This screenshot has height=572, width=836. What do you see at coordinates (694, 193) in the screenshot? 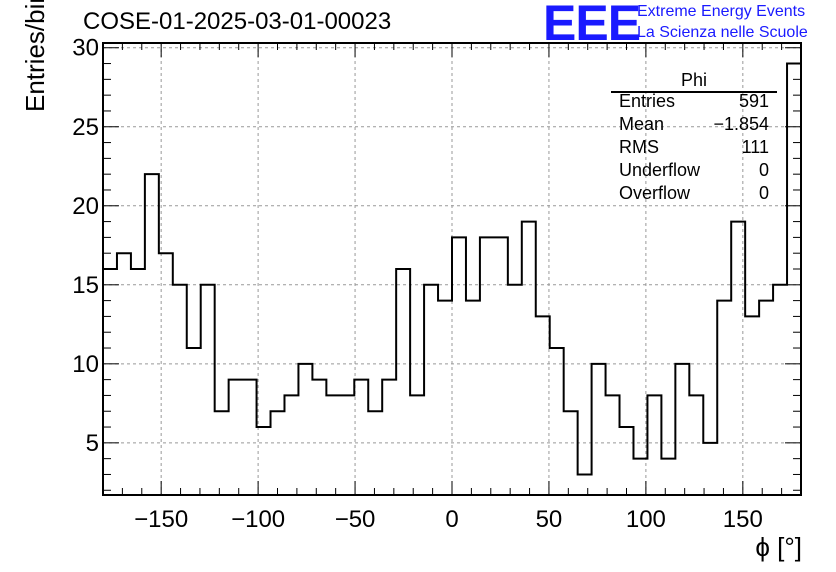
I see `stats-row-overflow: Overflow 0` at bounding box center [694, 193].